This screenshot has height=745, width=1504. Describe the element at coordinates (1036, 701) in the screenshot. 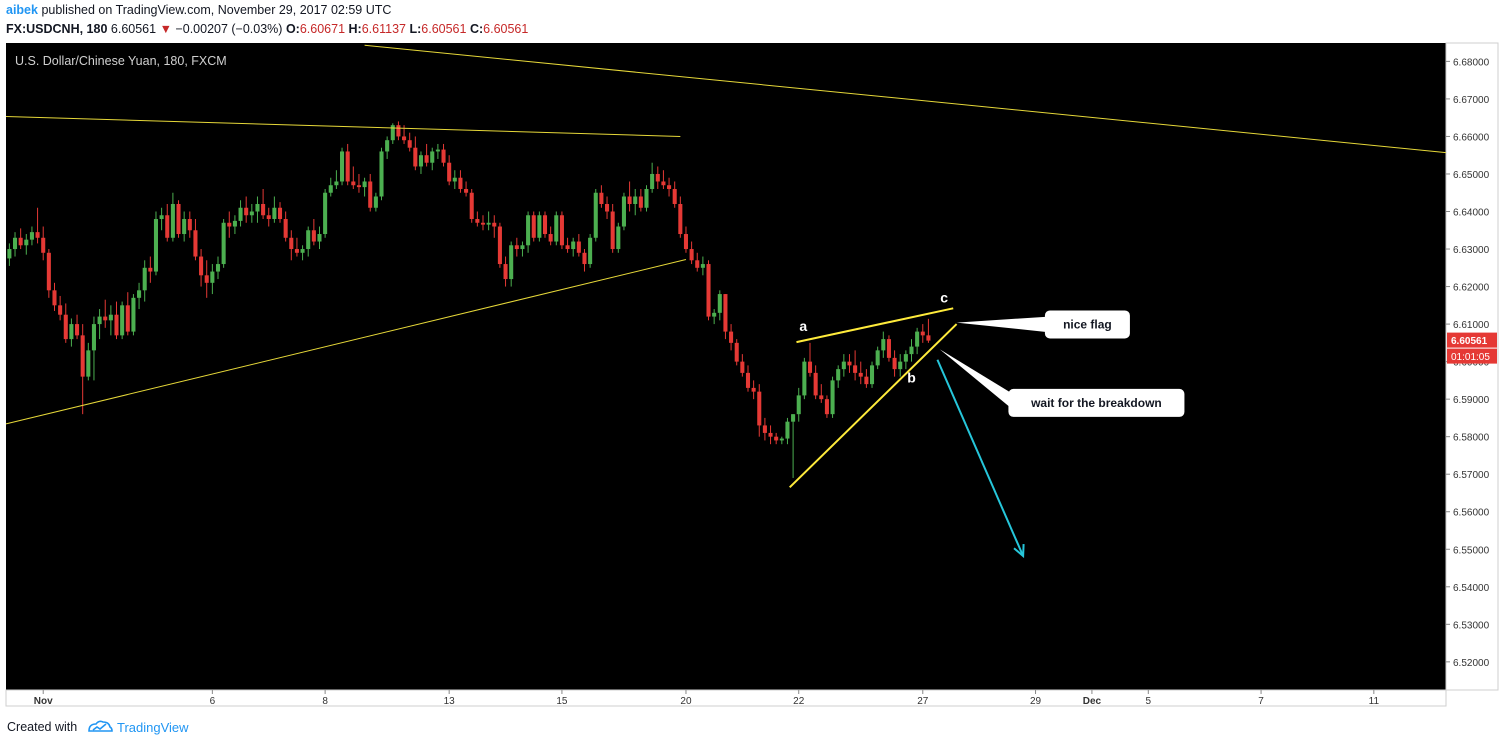

I see `x-tick-label: 29` at that location.